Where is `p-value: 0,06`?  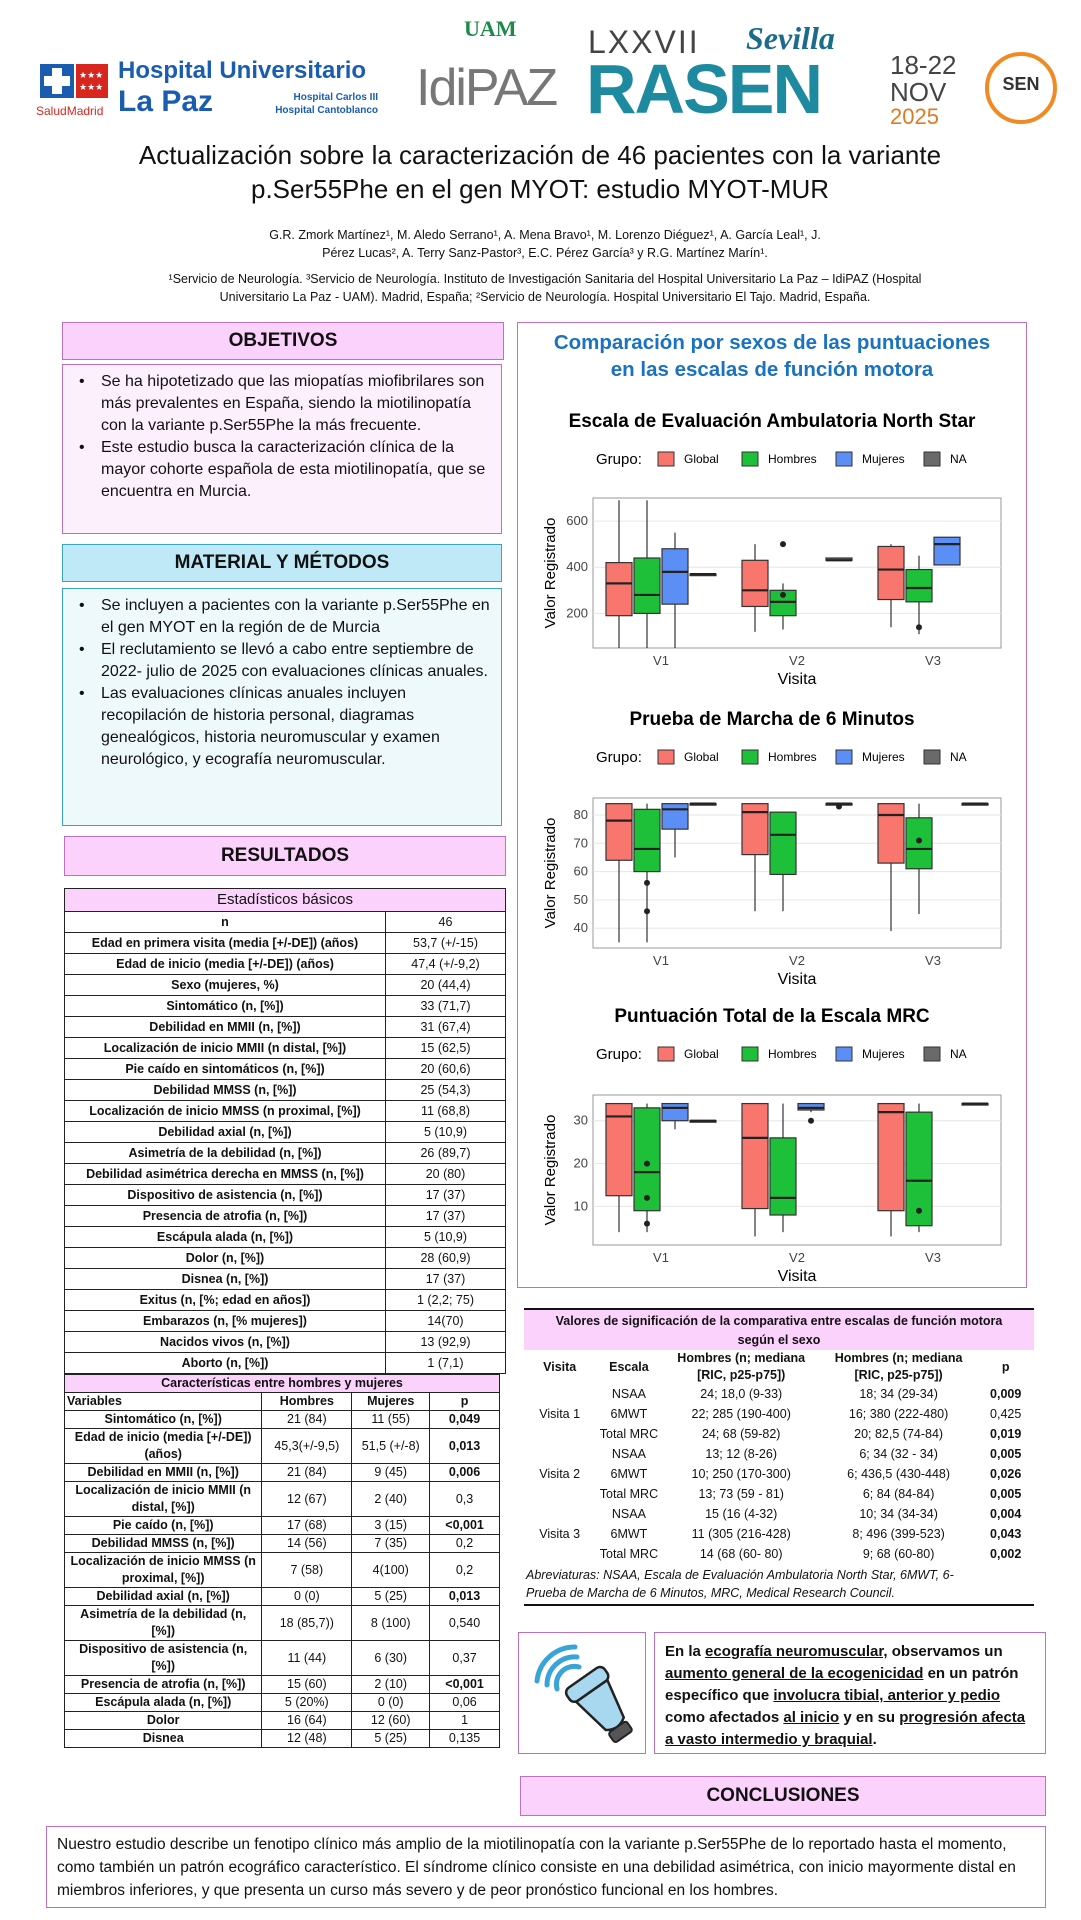 p-value: 0,06 is located at coordinates (464, 1702).